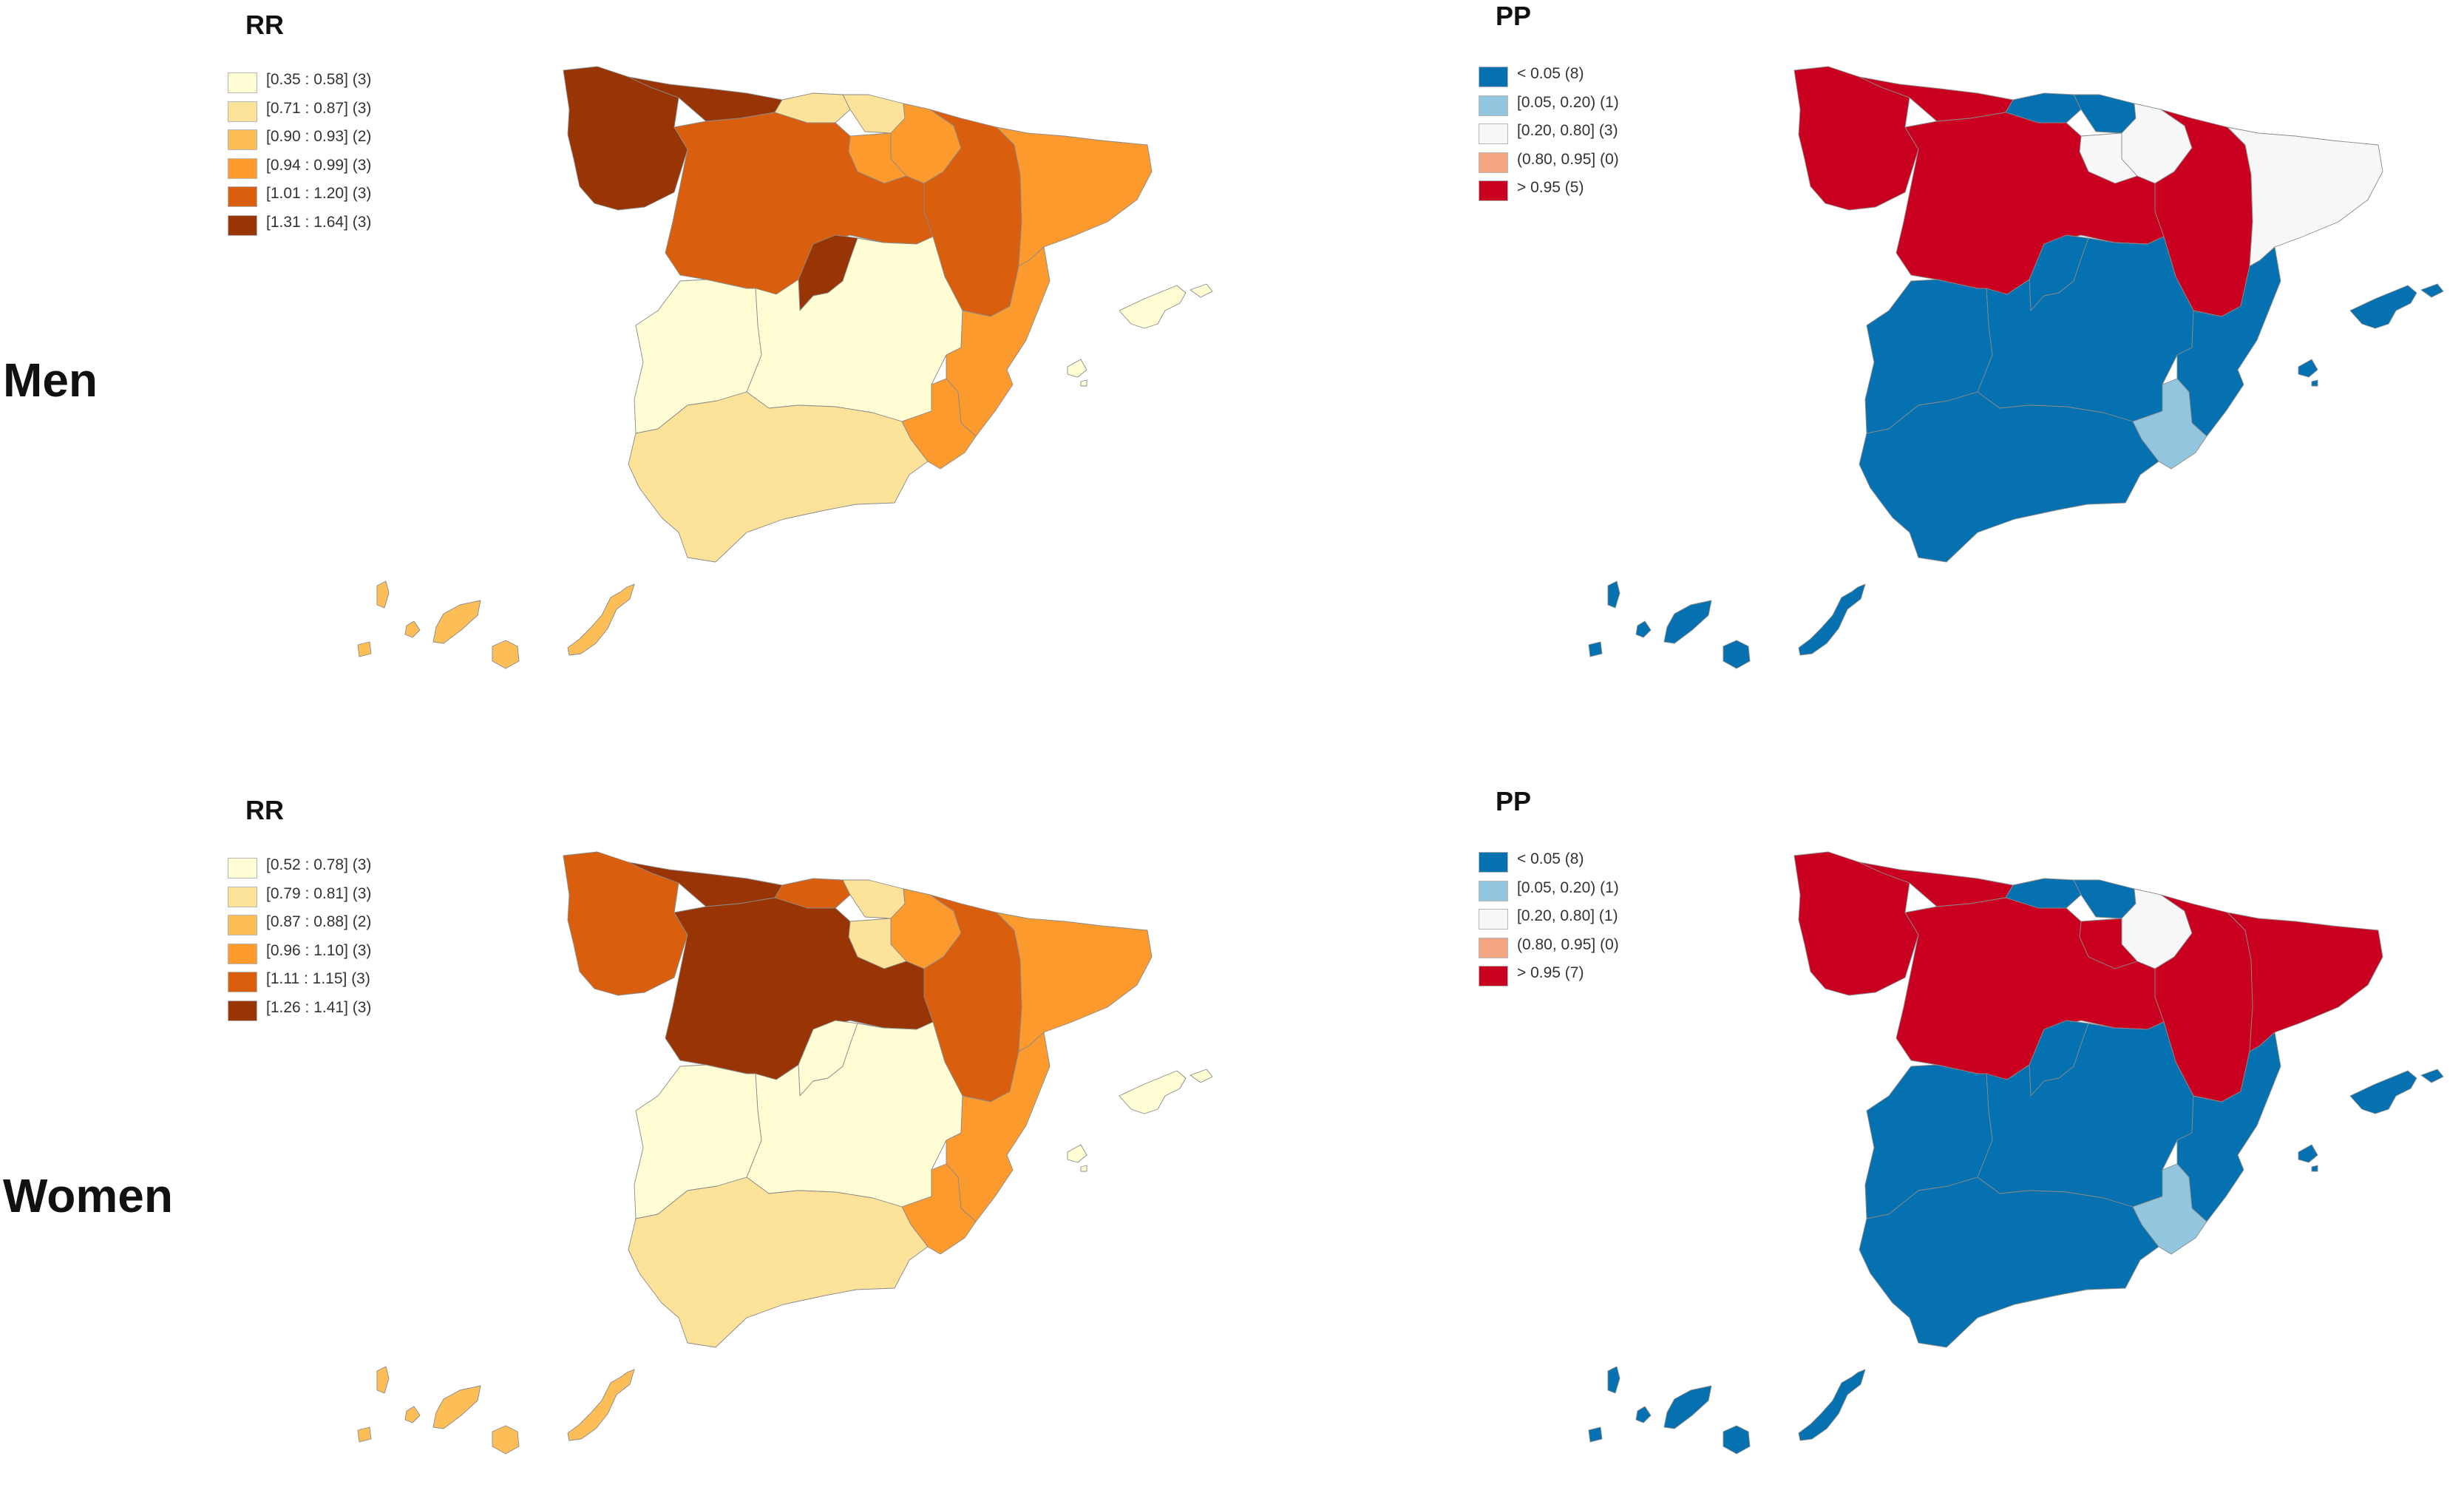 This screenshot has width=2464, height=1510. I want to click on map-men-pp, so click(2016, 368).